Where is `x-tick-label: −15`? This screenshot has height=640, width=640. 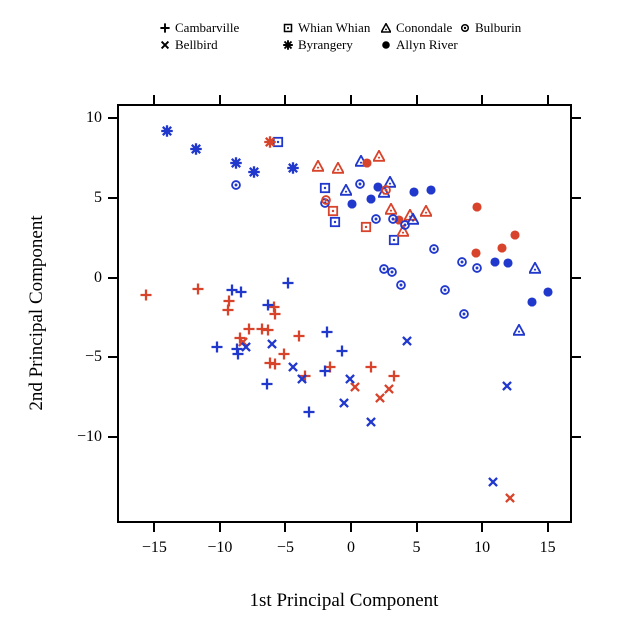 x-tick-label: −15 is located at coordinates (154, 547).